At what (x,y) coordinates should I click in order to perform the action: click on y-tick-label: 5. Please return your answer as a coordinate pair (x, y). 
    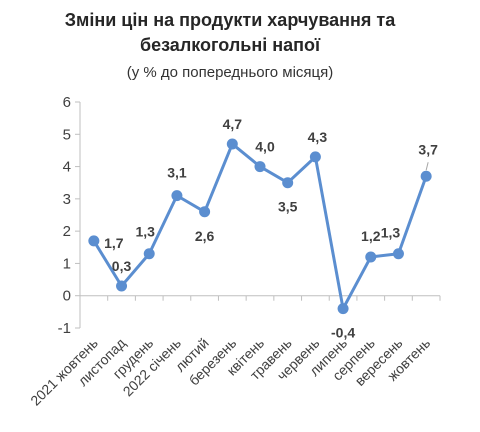
    Looking at the image, I should click on (67, 134).